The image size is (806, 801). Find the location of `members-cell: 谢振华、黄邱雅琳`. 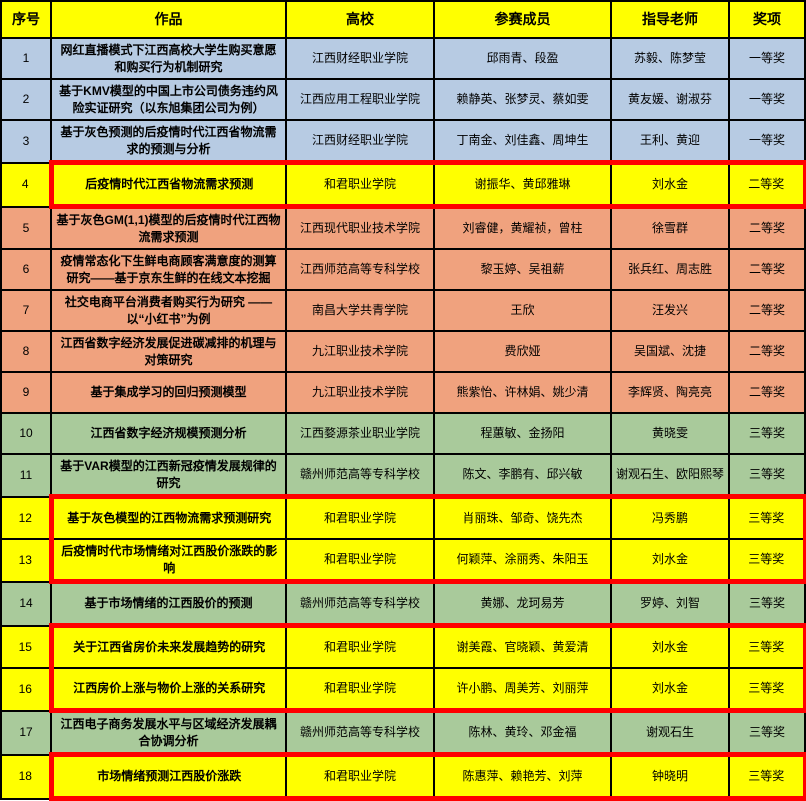

members-cell: 谢振华、黄邱雅琳 is located at coordinates (522, 184).